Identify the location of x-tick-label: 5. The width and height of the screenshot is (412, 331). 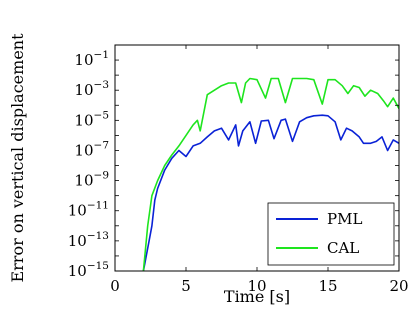
(186, 286).